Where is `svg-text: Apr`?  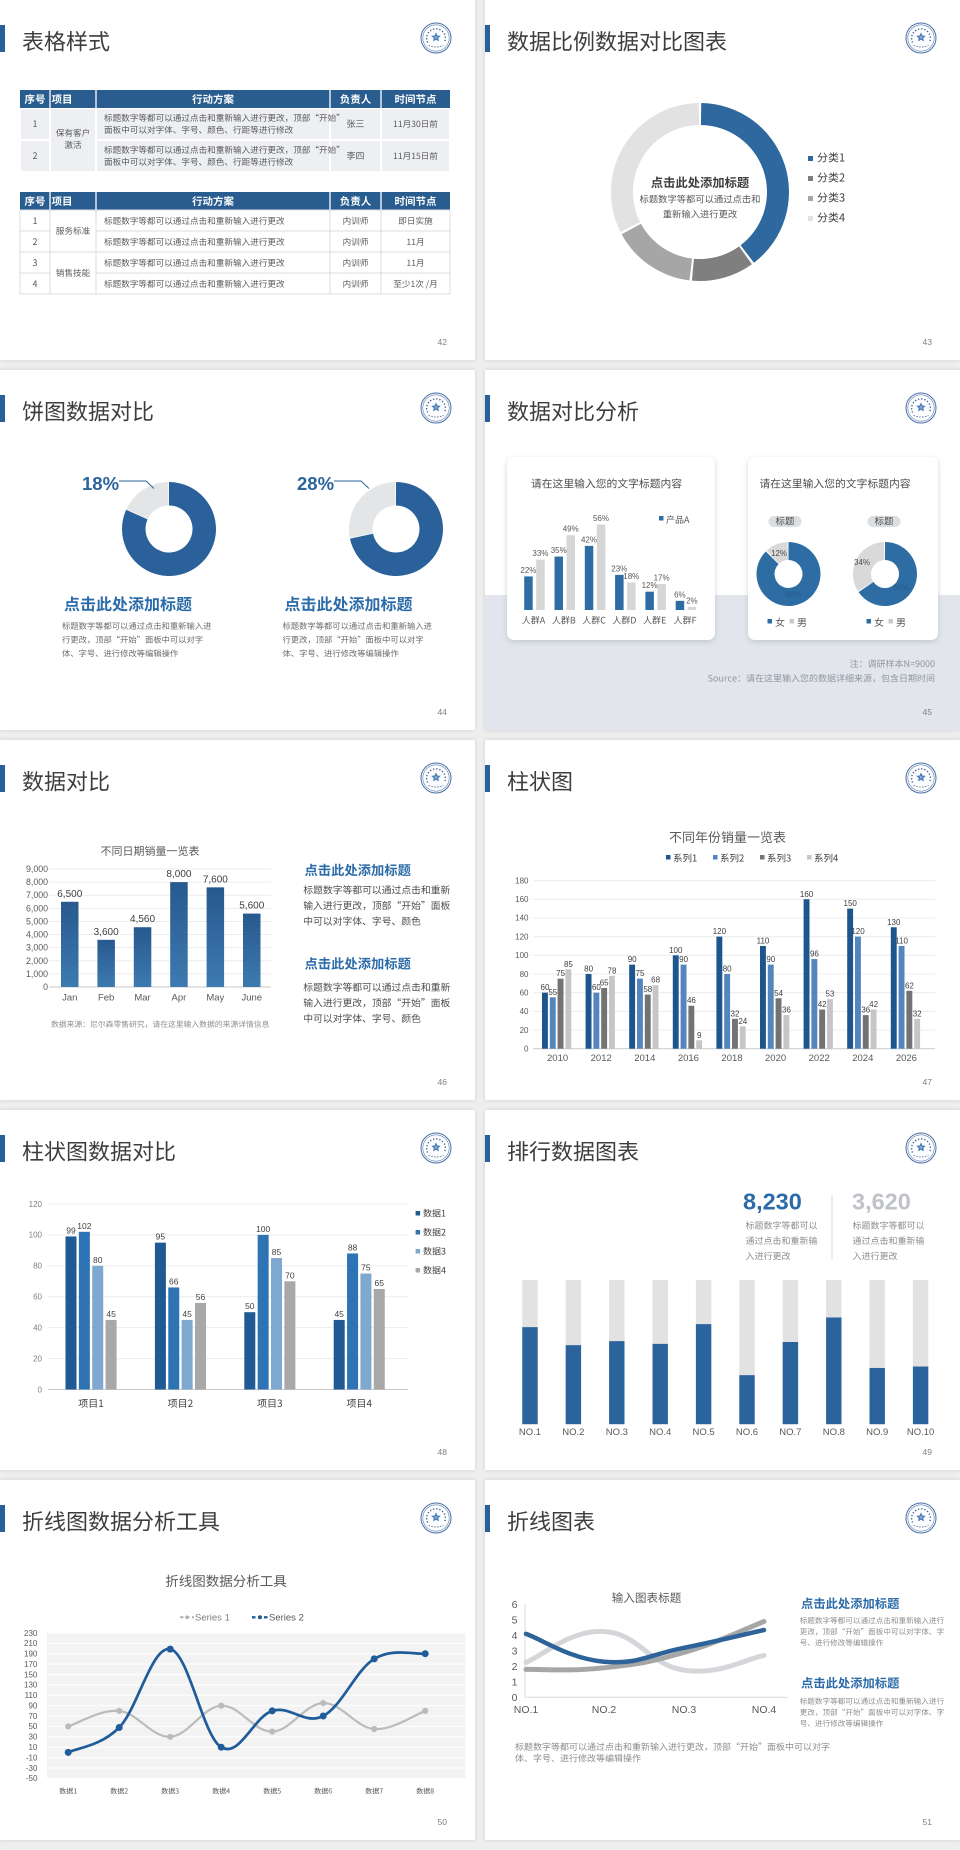
svg-text: Apr is located at coordinates (179, 998).